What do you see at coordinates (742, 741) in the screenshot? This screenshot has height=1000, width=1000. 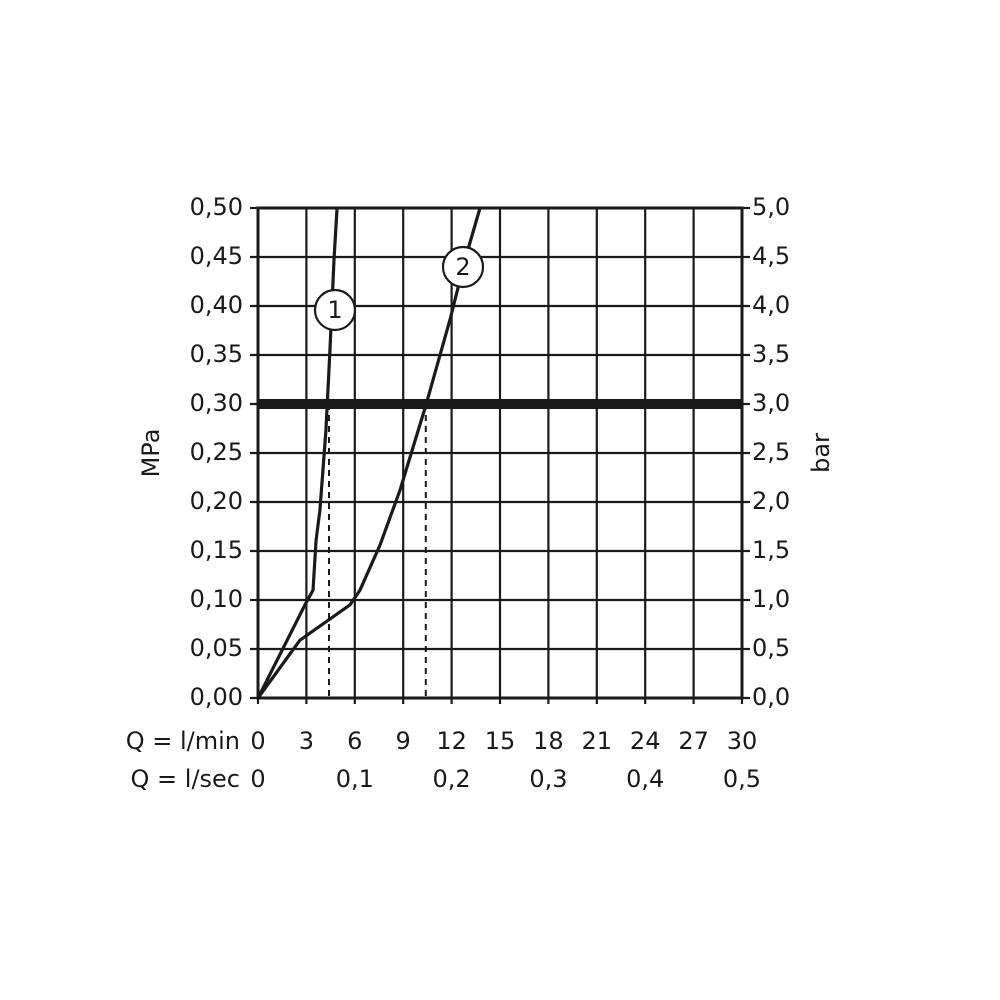 I see `x-tick-label: 30` at bounding box center [742, 741].